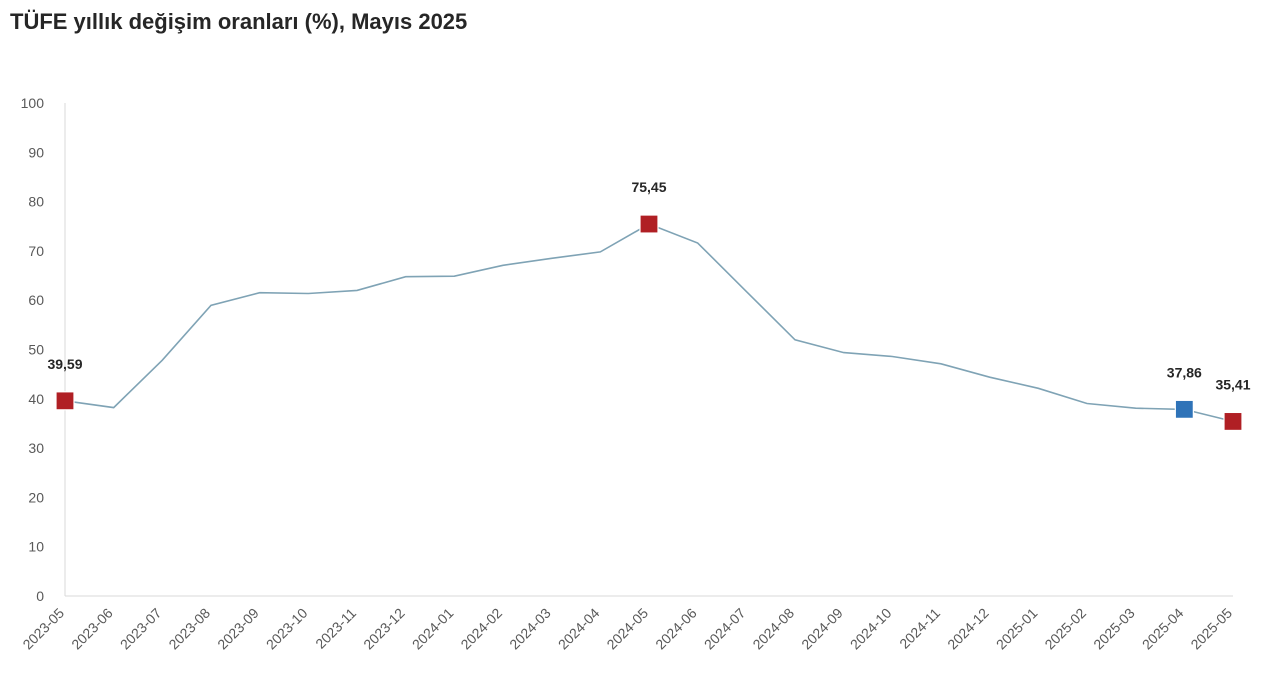 This screenshot has width=1280, height=700. What do you see at coordinates (1211, 629) in the screenshot?
I see `x-tick-label: 2025-05` at bounding box center [1211, 629].